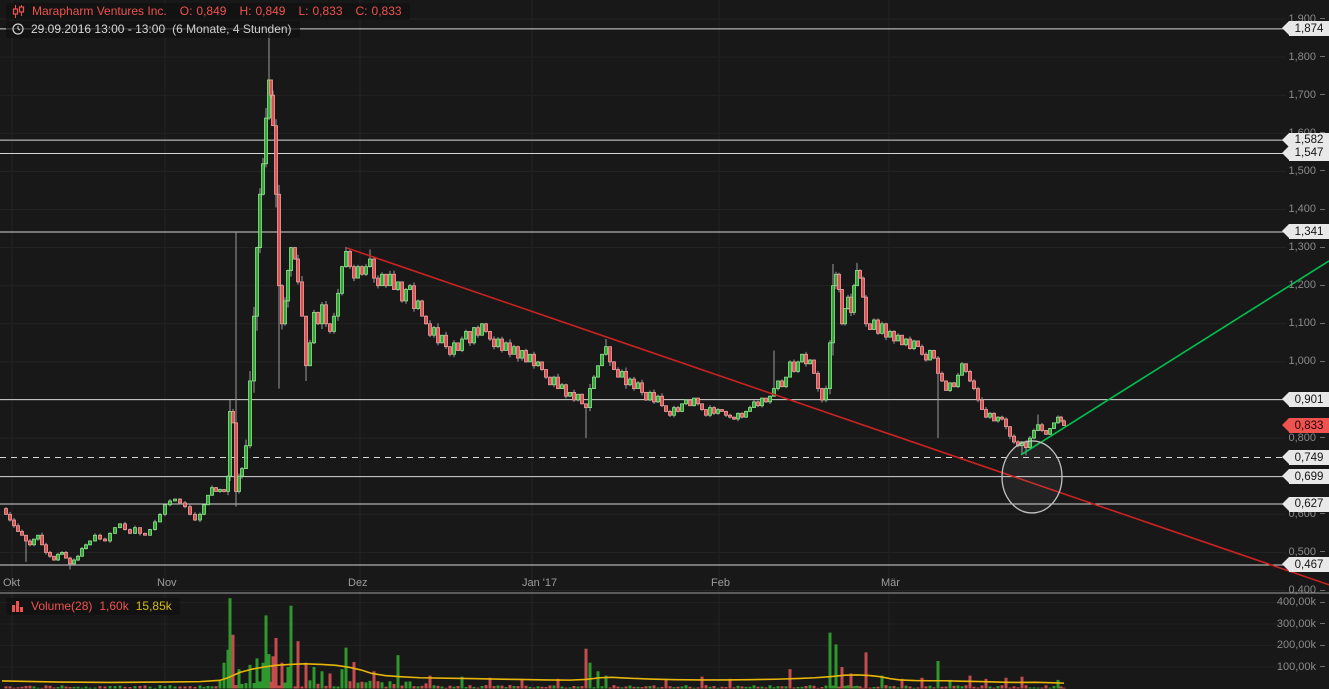 This screenshot has width=1329, height=689. What do you see at coordinates (1174, 358) in the screenshot?
I see `support-trendline` at bounding box center [1174, 358].